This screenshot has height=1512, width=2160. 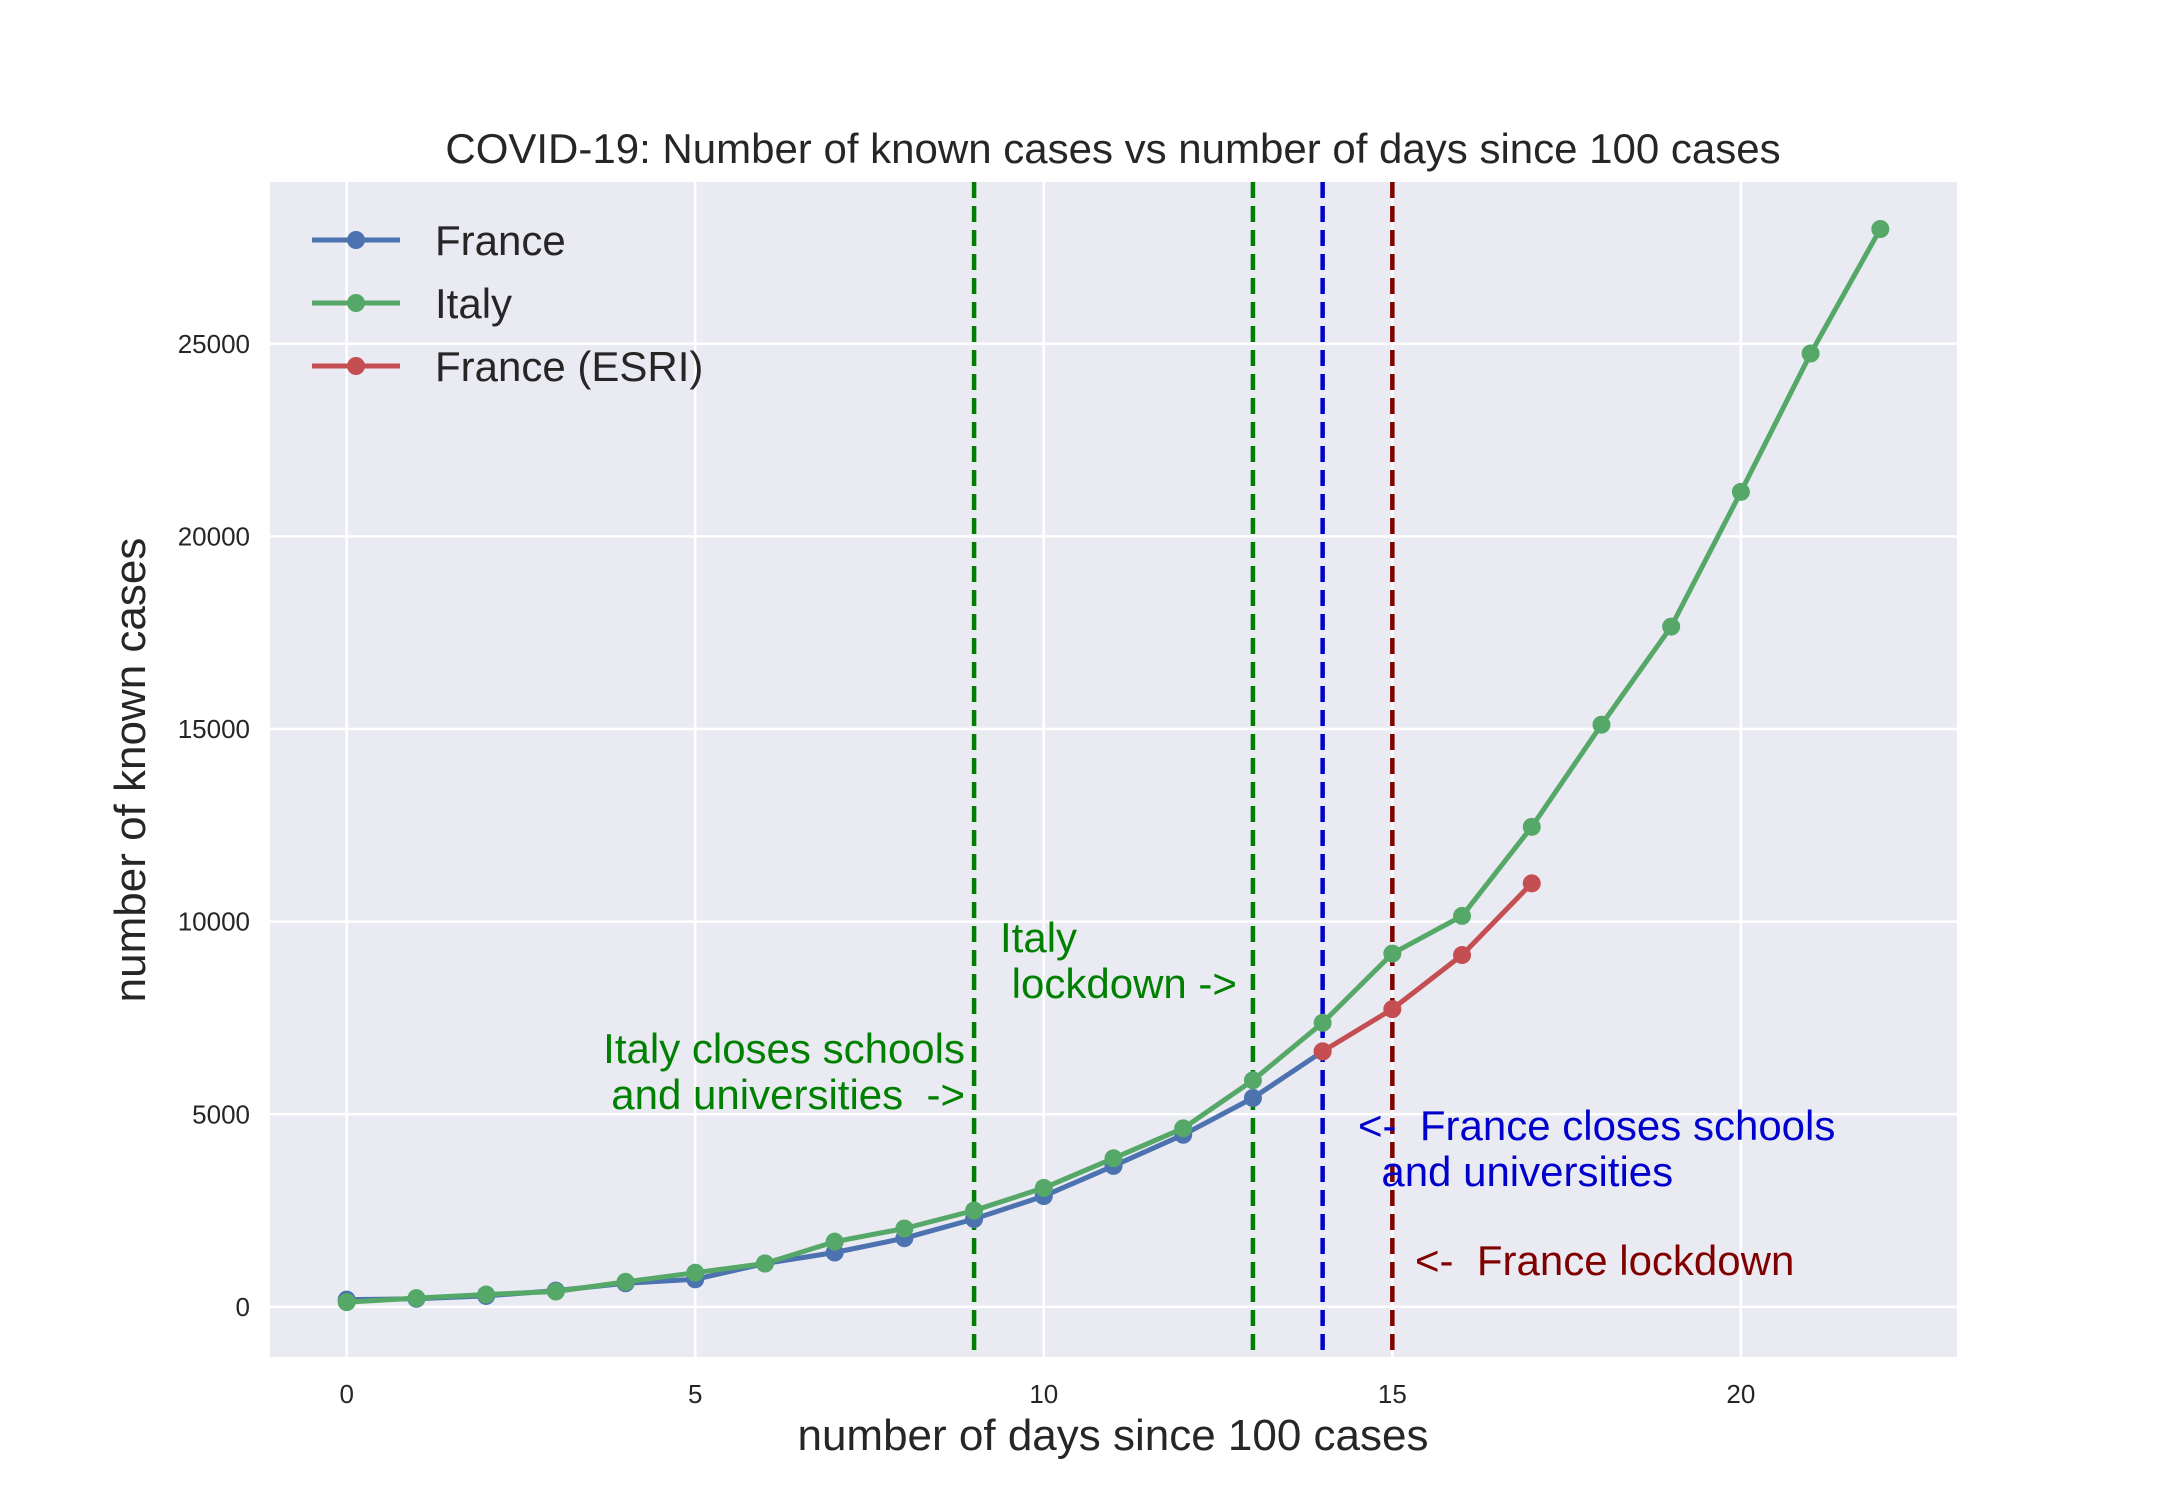 I want to click on x-tick-label: 15, so click(x=1392, y=1394).